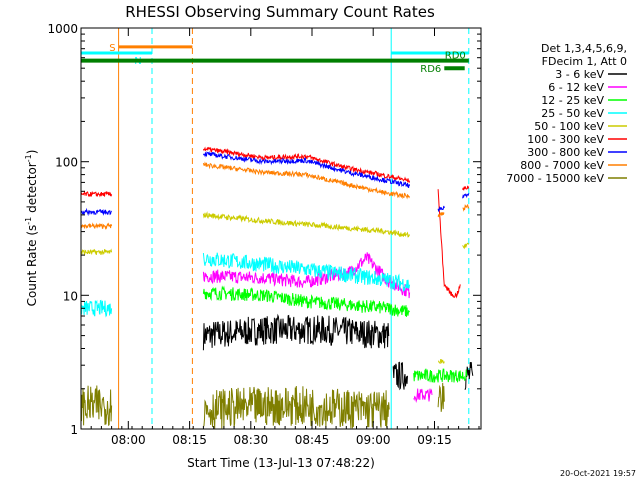 The height and width of the screenshot is (480, 640). What do you see at coordinates (281, 463) in the screenshot?
I see `x-axis-label: Start Time (13-Jul-13 07:48:22)` at bounding box center [281, 463].